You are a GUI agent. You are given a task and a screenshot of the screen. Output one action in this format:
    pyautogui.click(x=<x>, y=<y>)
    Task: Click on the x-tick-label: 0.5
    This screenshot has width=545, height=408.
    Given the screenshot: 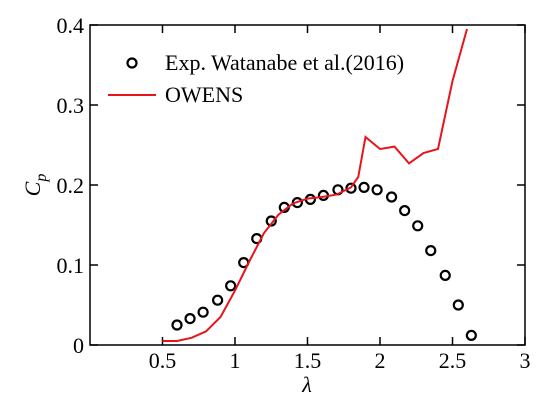 What is the action you would take?
    pyautogui.click(x=163, y=360)
    